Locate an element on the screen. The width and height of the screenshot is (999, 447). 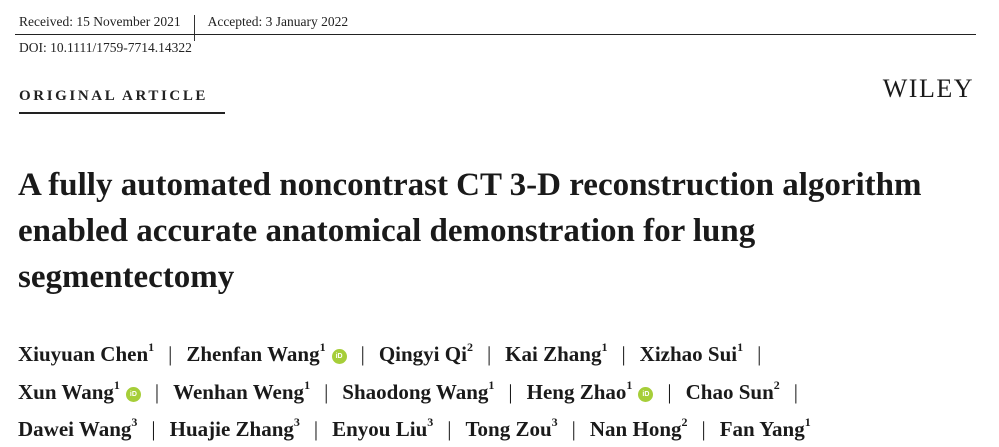
author: Xizhao Sui1 is located at coordinates (691, 353).